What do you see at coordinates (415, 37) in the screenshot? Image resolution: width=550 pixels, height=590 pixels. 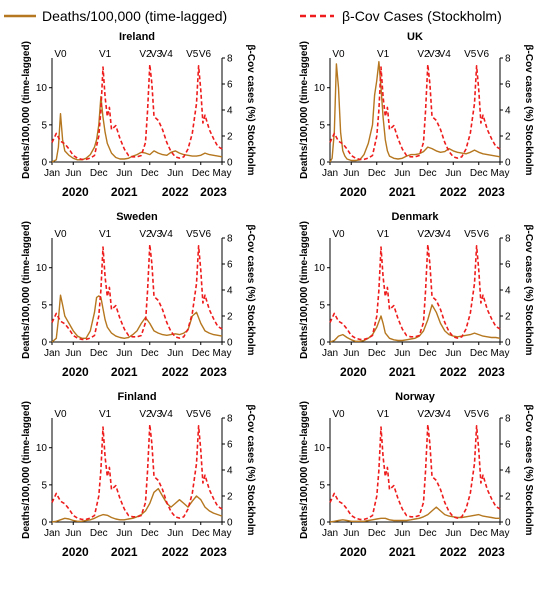 I see `panel-title: UK` at bounding box center [415, 37].